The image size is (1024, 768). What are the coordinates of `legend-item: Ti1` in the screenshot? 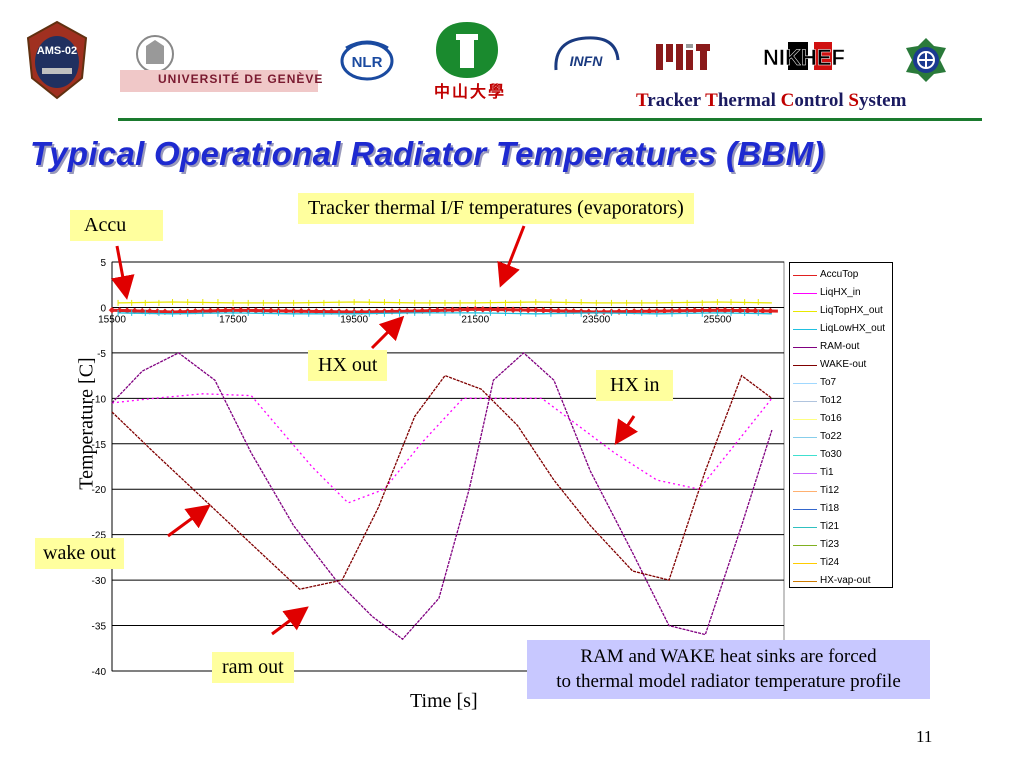 It's located at (841, 474).